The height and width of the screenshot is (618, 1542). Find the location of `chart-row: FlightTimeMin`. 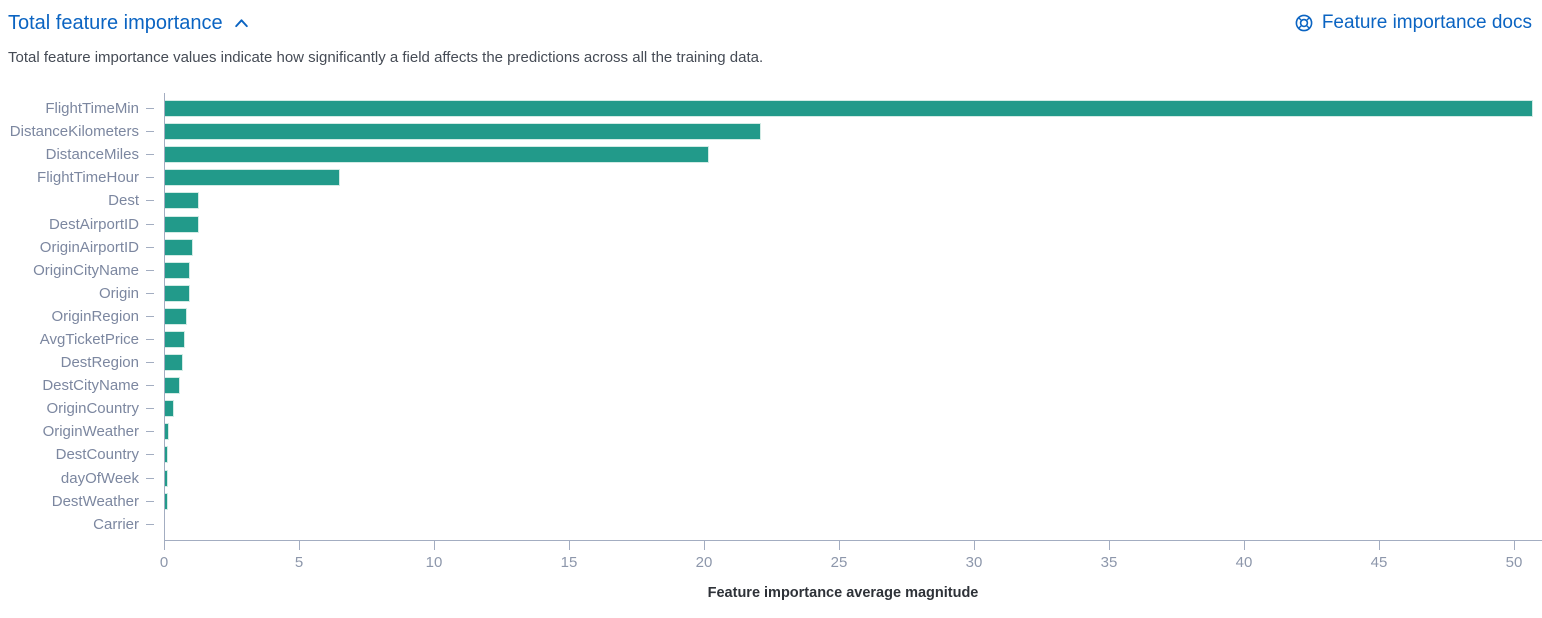

chart-row: FlightTimeMin is located at coordinates (775, 108).